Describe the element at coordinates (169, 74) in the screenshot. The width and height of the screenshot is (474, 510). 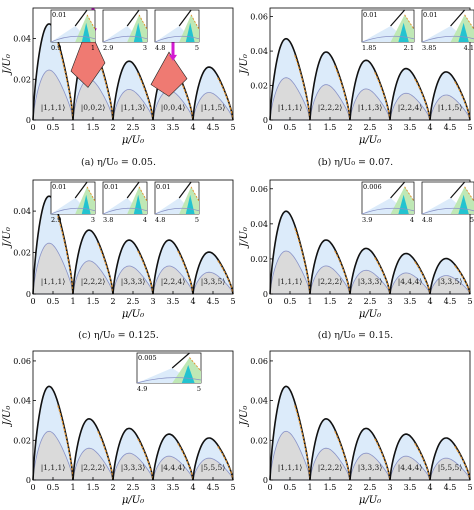
I see `red-region` at that location.